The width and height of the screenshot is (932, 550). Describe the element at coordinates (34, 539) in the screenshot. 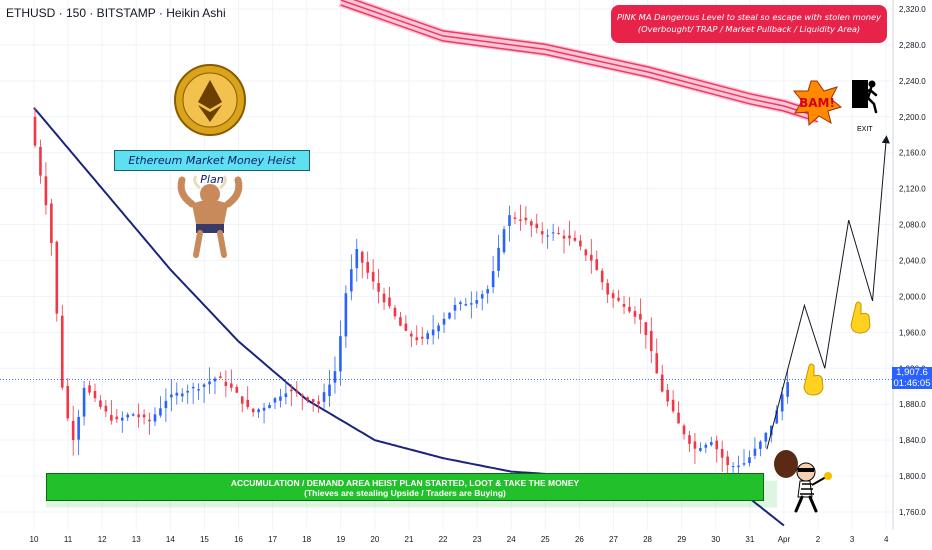

I see `date-tick-label: 10` at that location.